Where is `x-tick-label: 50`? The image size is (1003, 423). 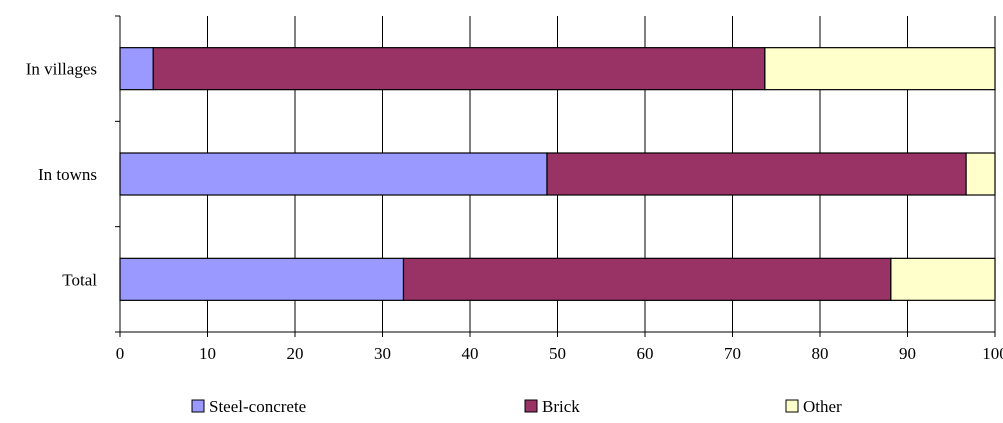 x-tick-label: 50 is located at coordinates (557, 353).